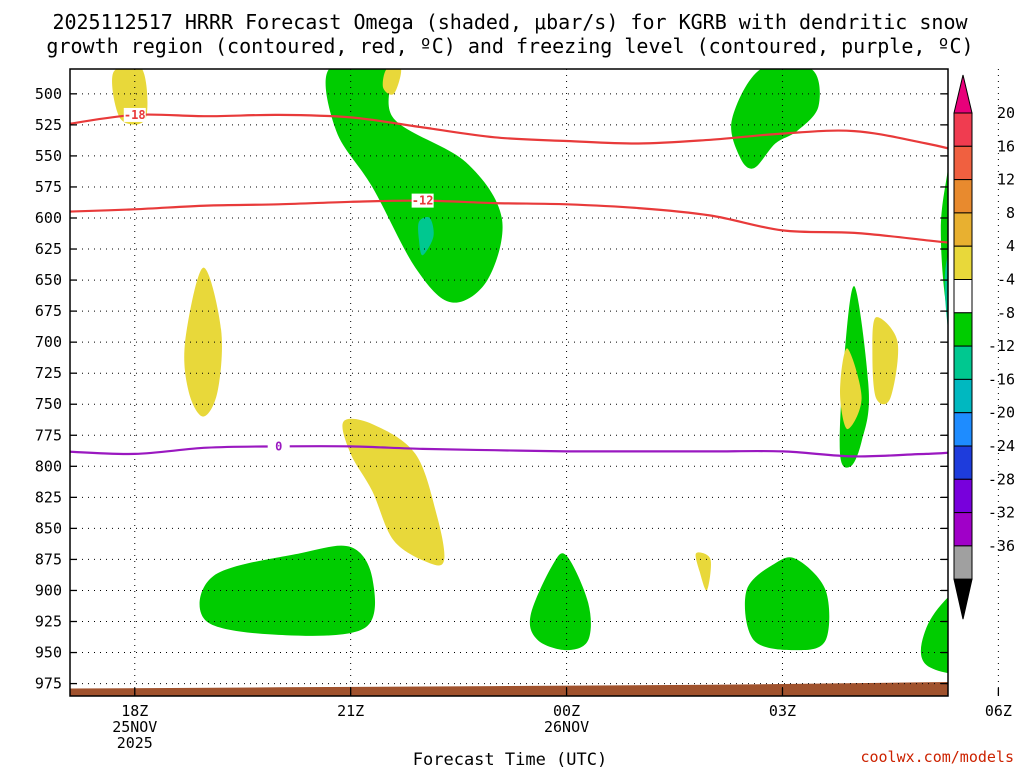  What do you see at coordinates (48, 94) in the screenshot?
I see `y-tick-label-500: 500` at bounding box center [48, 94].